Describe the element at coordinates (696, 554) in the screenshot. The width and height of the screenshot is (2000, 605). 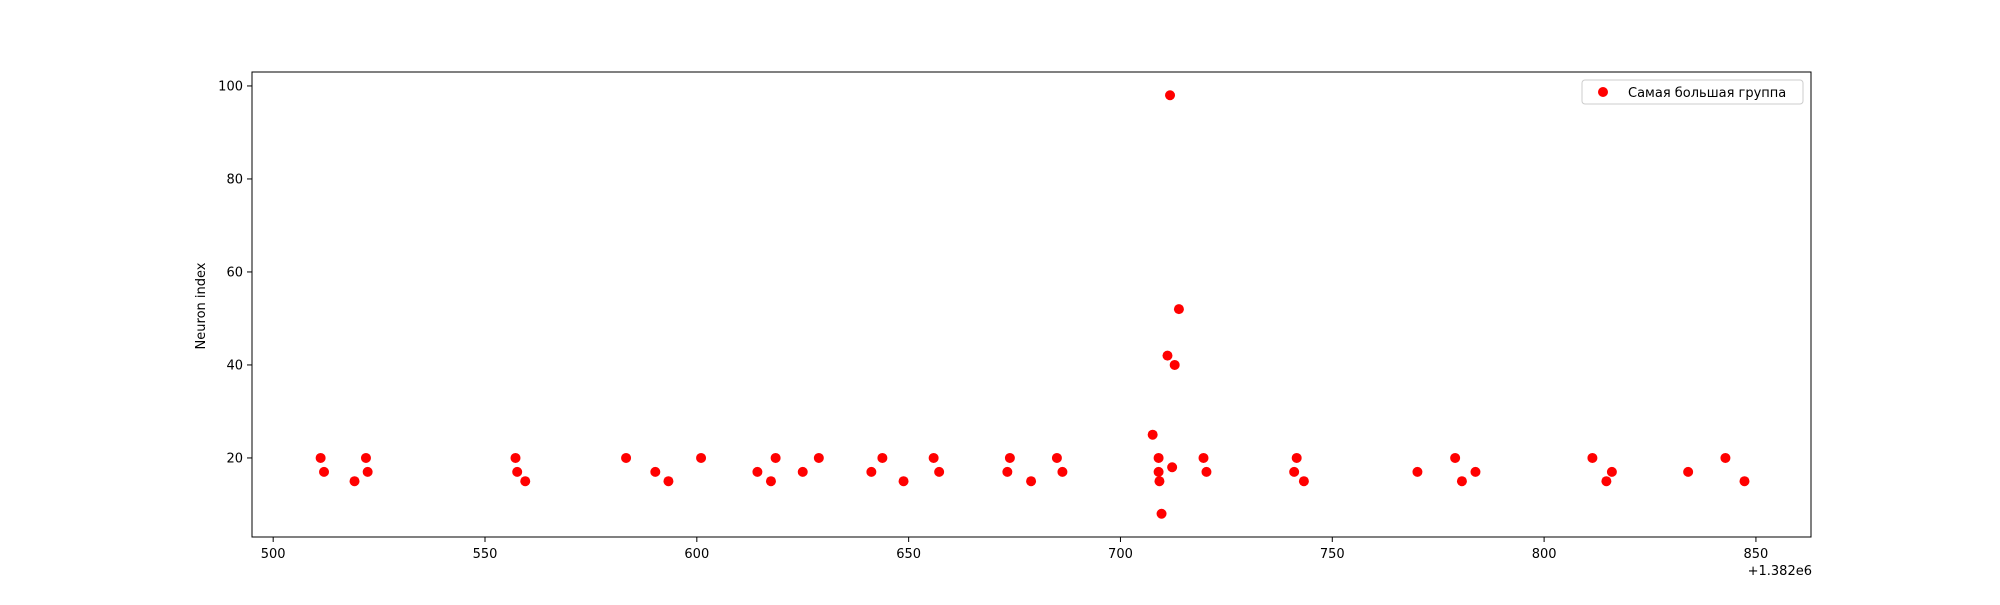
I see `x-tick-label: 600` at that location.